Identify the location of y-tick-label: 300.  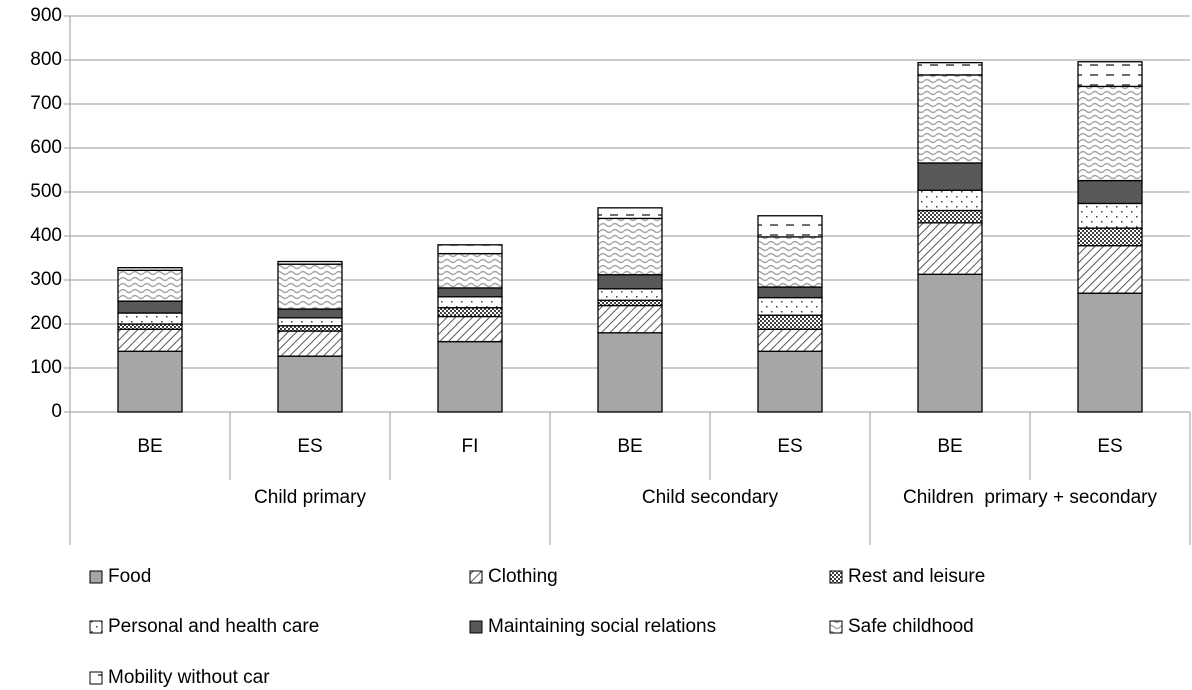
(46, 279).